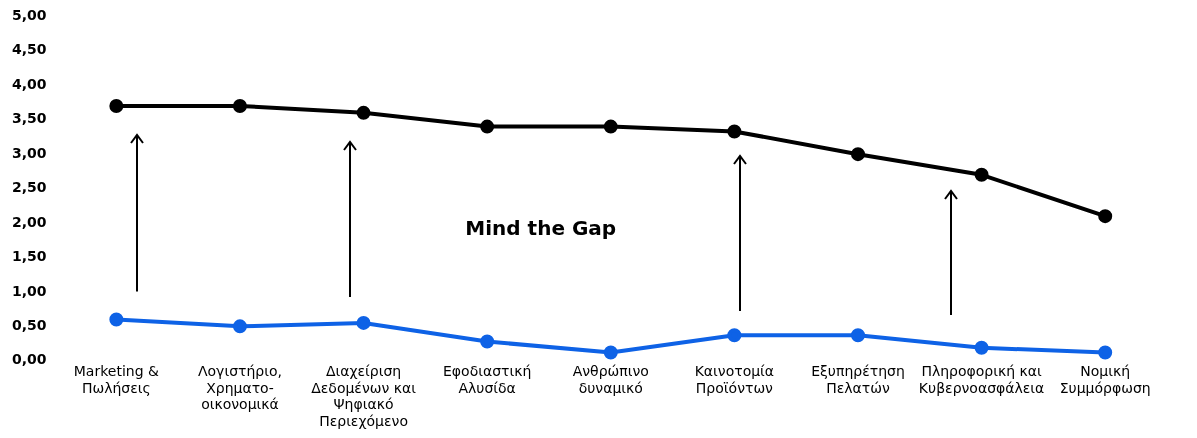 This screenshot has width=1197, height=438. Describe the element at coordinates (29, 49) in the screenshot. I see `y-tick-label: 4,50` at that location.